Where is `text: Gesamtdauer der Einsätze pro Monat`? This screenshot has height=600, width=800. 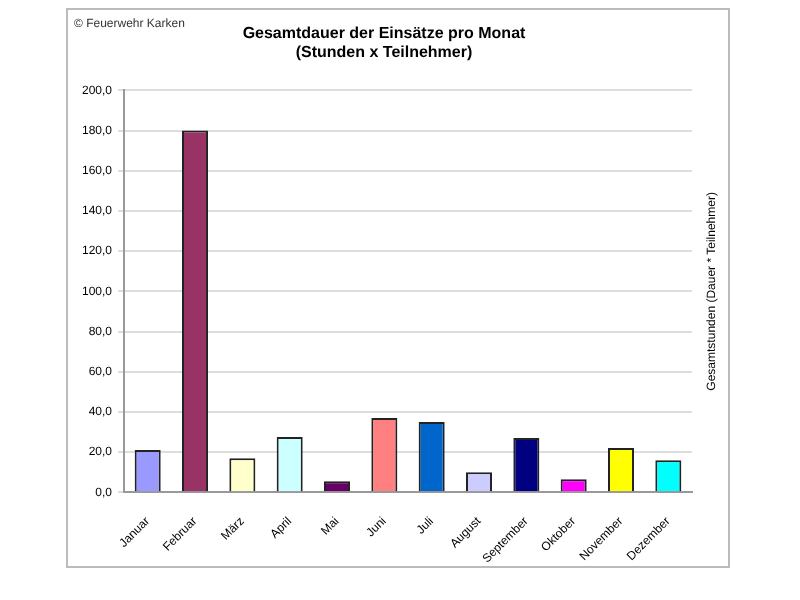 text: Gesamtdauer der Einsätze pro Monat is located at coordinates (384, 33).